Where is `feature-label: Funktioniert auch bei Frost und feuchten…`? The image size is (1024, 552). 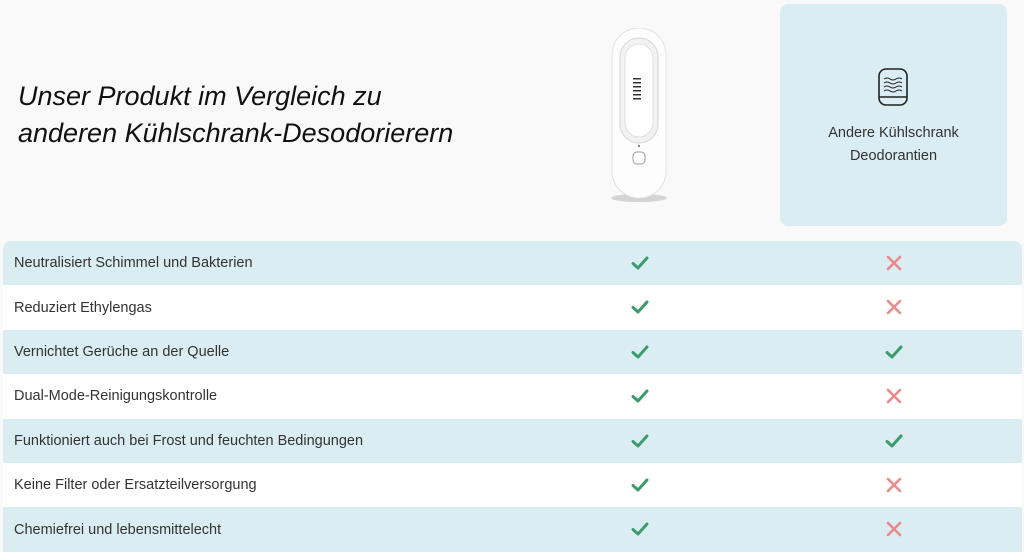
feature-label: Funktioniert auch bei Frost und feuchten… is located at coordinates (189, 440).